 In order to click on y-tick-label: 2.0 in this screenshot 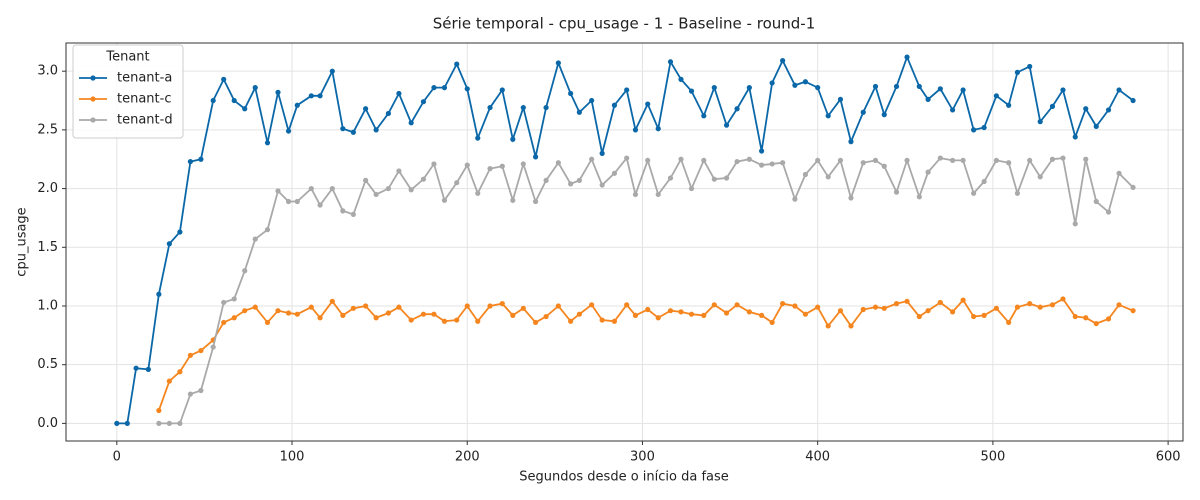, I will do `click(47, 188)`.